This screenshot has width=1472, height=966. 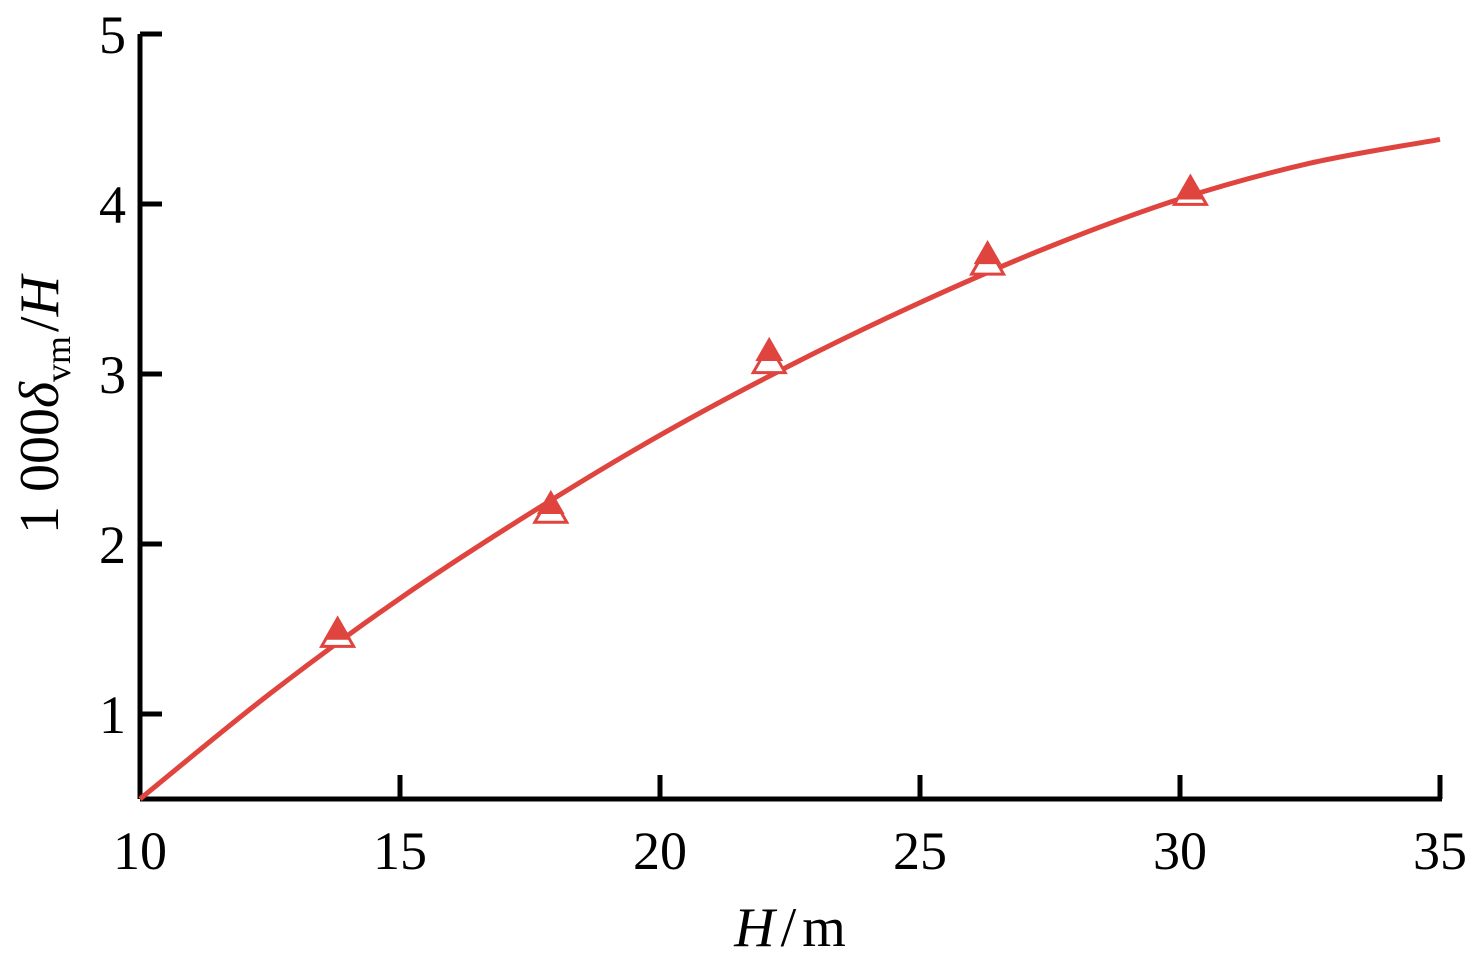 I want to click on x-ticks: 10 15 20 25 30 35, so click(x=790, y=828).